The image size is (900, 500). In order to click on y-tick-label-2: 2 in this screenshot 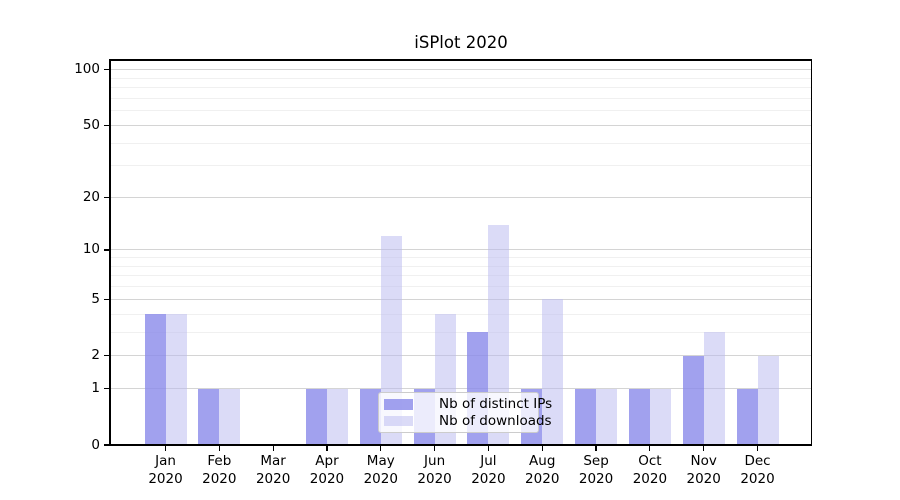, I will do `click(95, 355)`.